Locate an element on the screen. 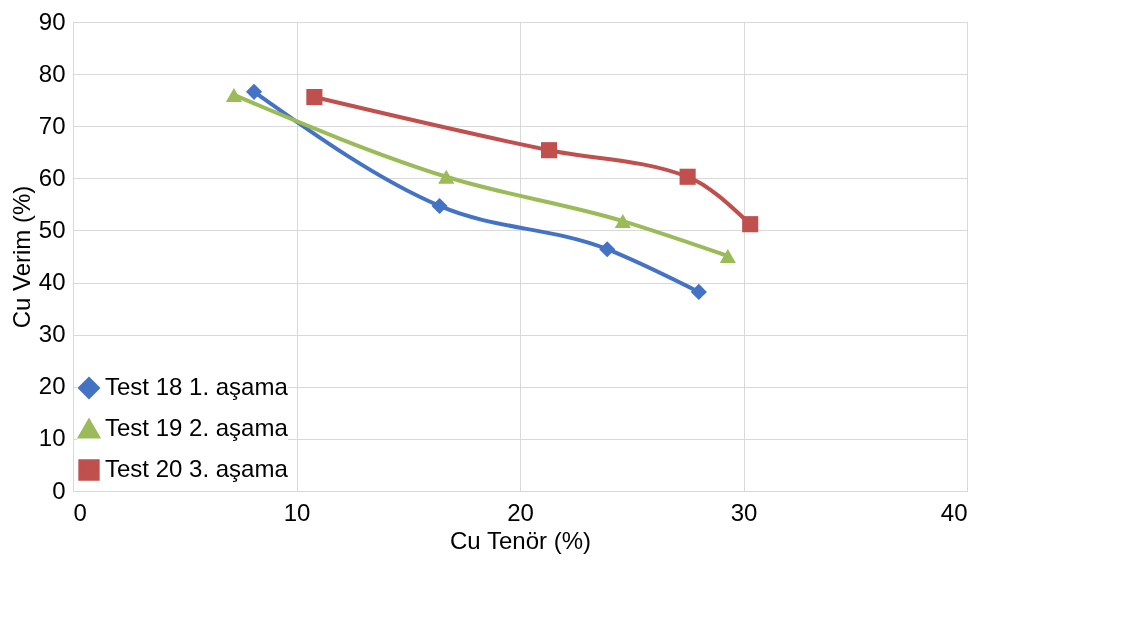 Image resolution: width=1137 pixels, height=636 pixels. x-tick-label: 40 is located at coordinates (954, 512).